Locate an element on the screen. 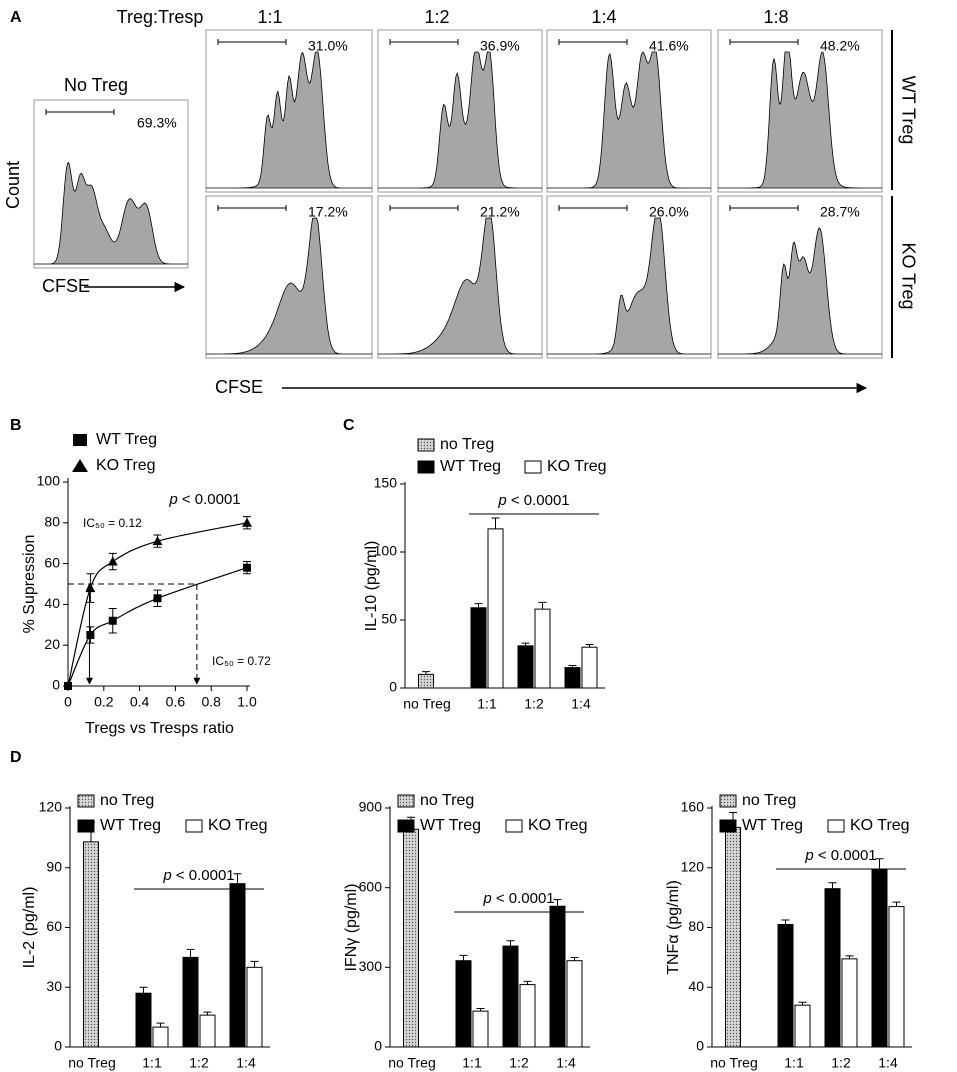 This screenshot has width=957, height=1072. fit-curve is located at coordinates (157, 627).